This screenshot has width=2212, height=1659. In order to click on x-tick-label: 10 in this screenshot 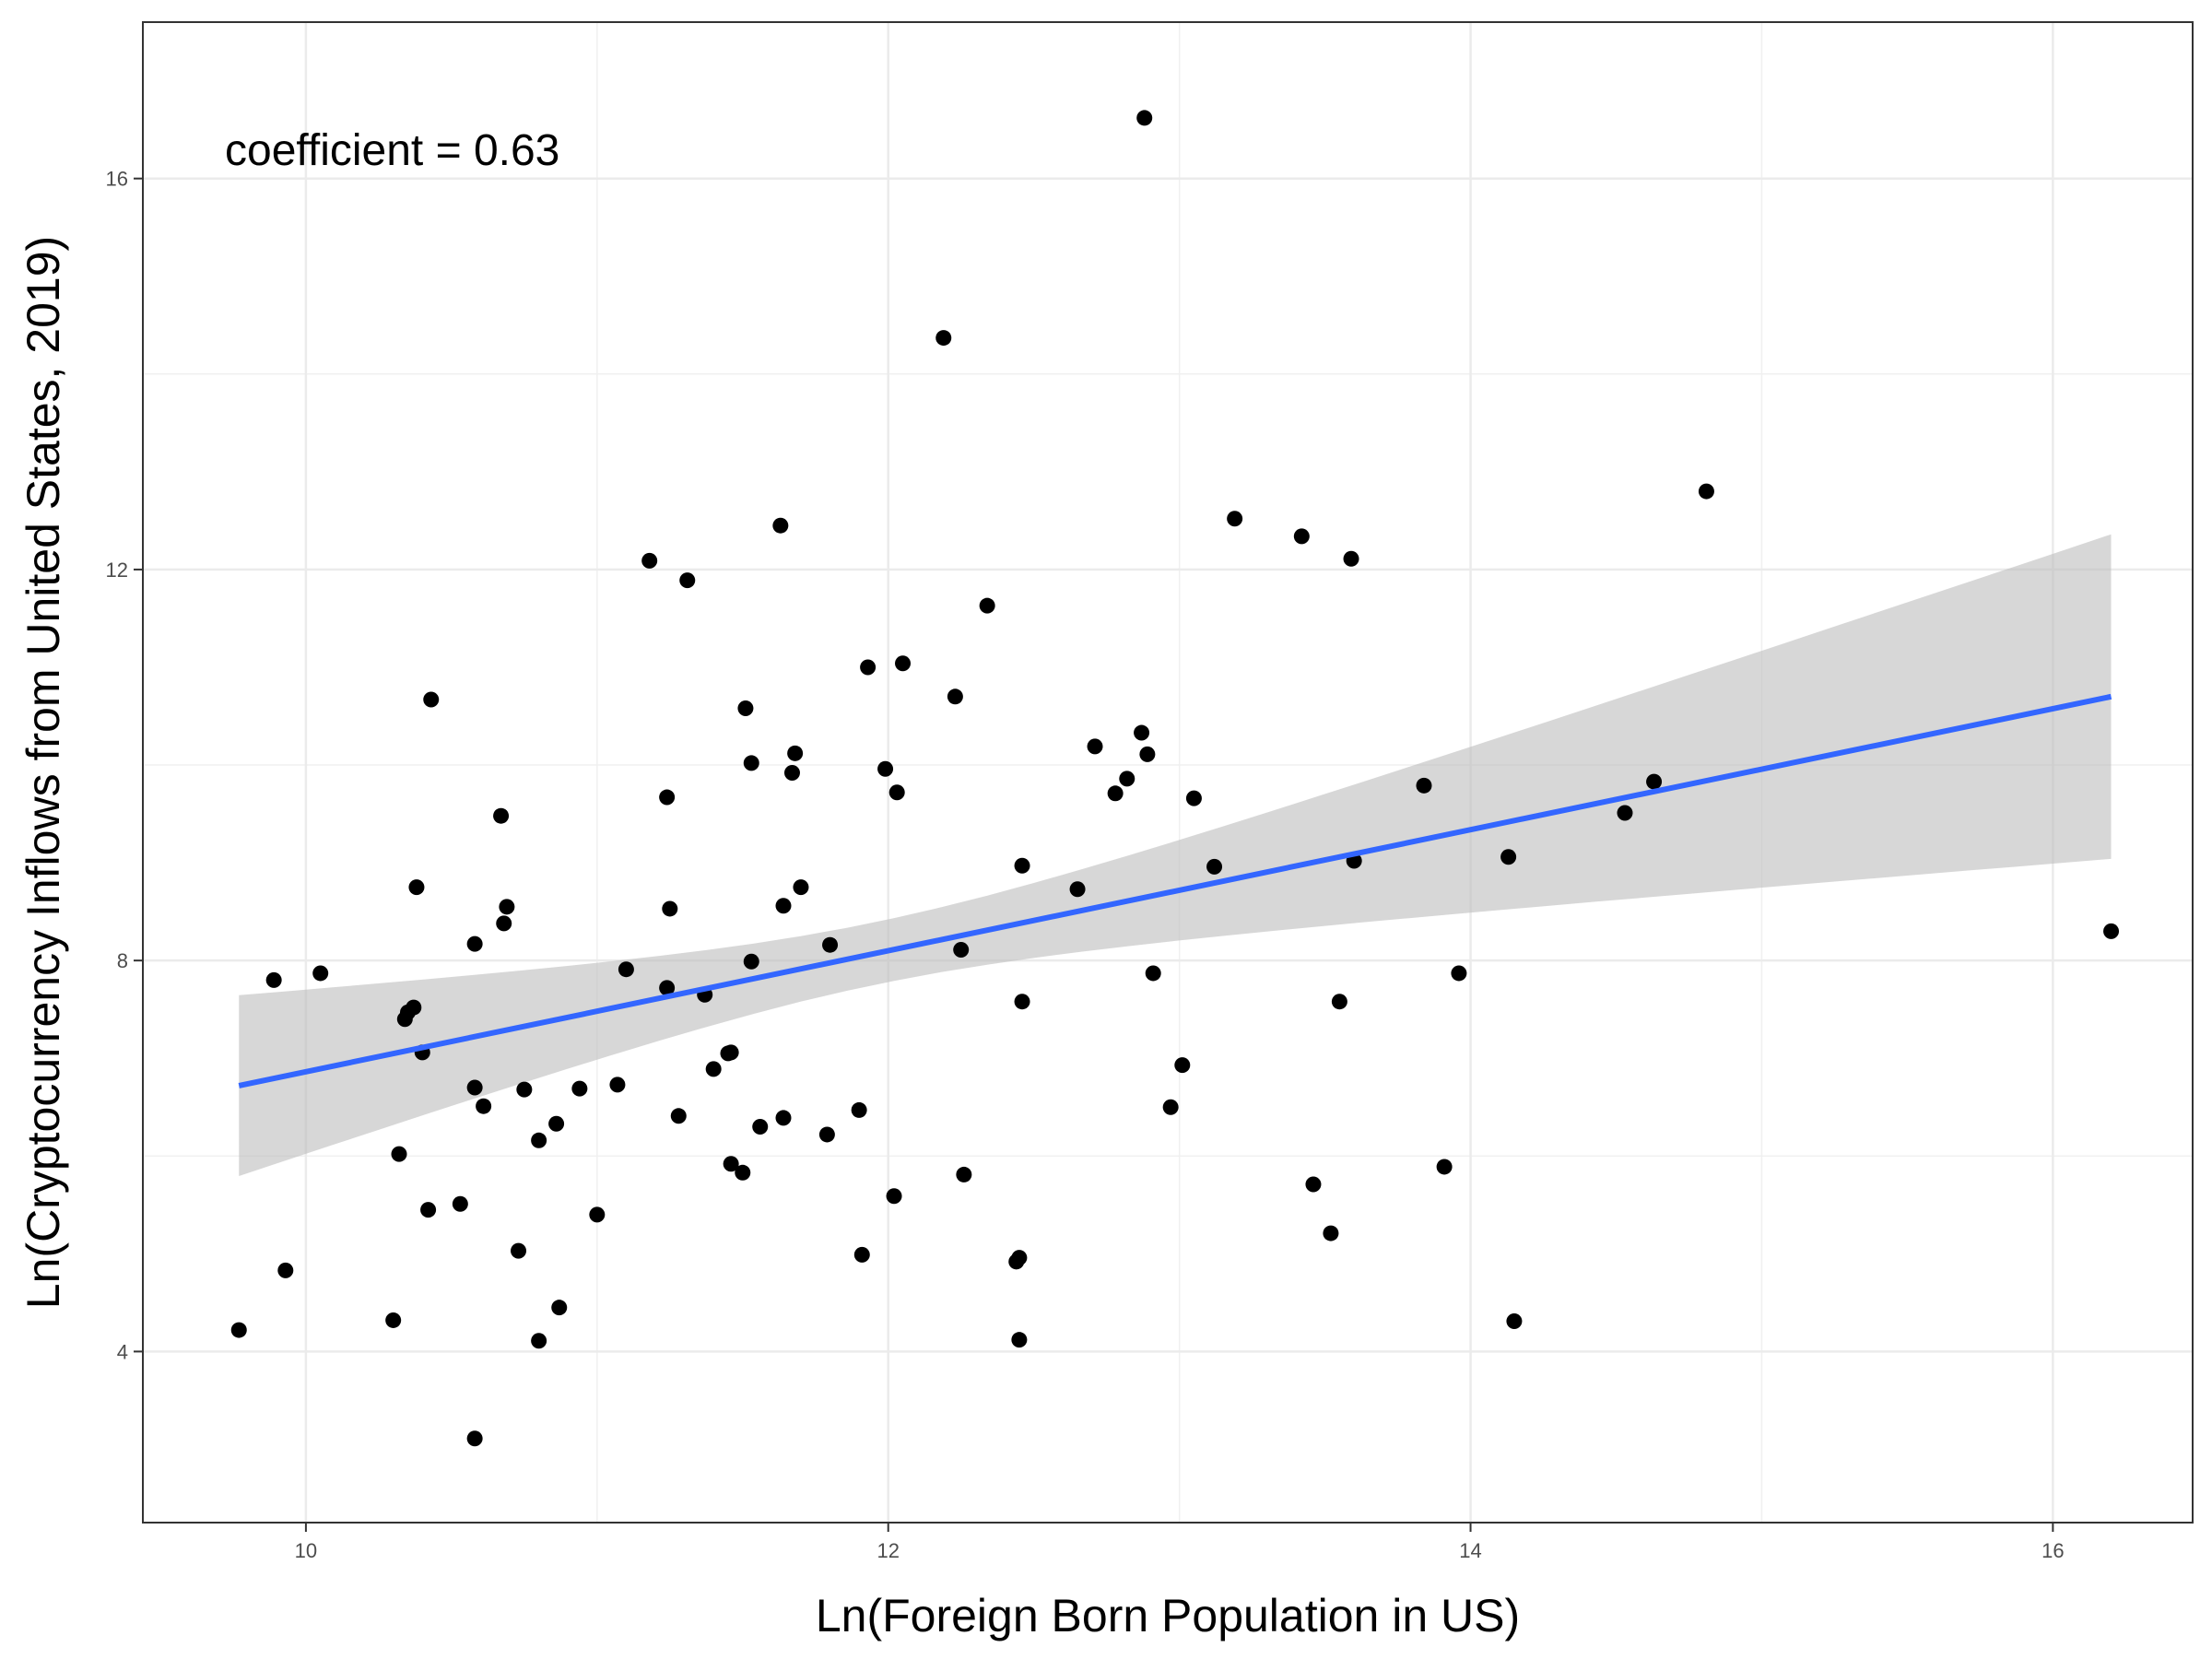, I will do `click(306, 1550)`.